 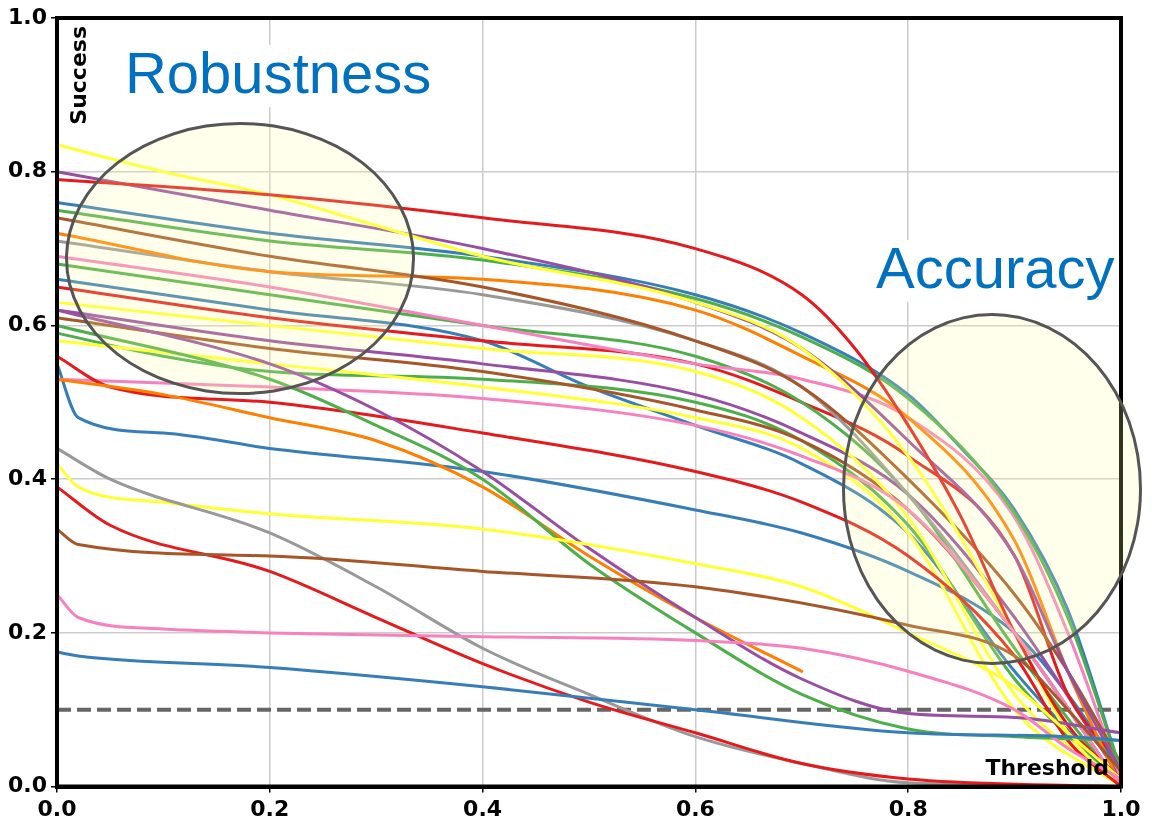 What do you see at coordinates (27, 170) in the screenshot?
I see `y-tick-label: 0.8` at bounding box center [27, 170].